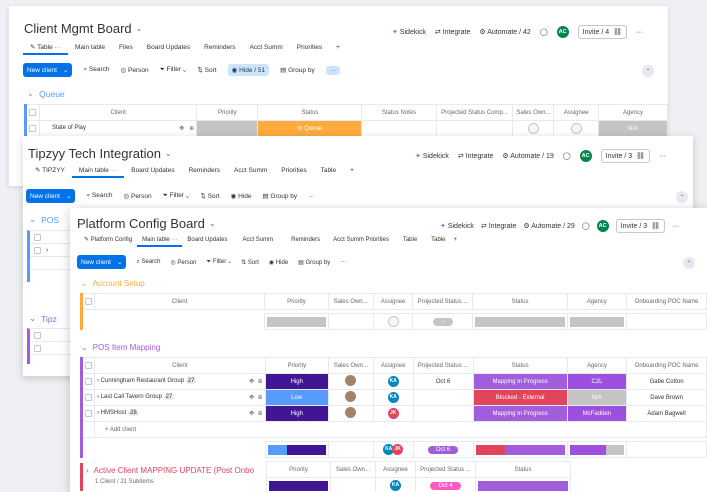 The height and width of the screenshot is (492, 707). Describe the element at coordinates (393, 381) in the screenshot. I see `assignee-avatar: KA` at that location.